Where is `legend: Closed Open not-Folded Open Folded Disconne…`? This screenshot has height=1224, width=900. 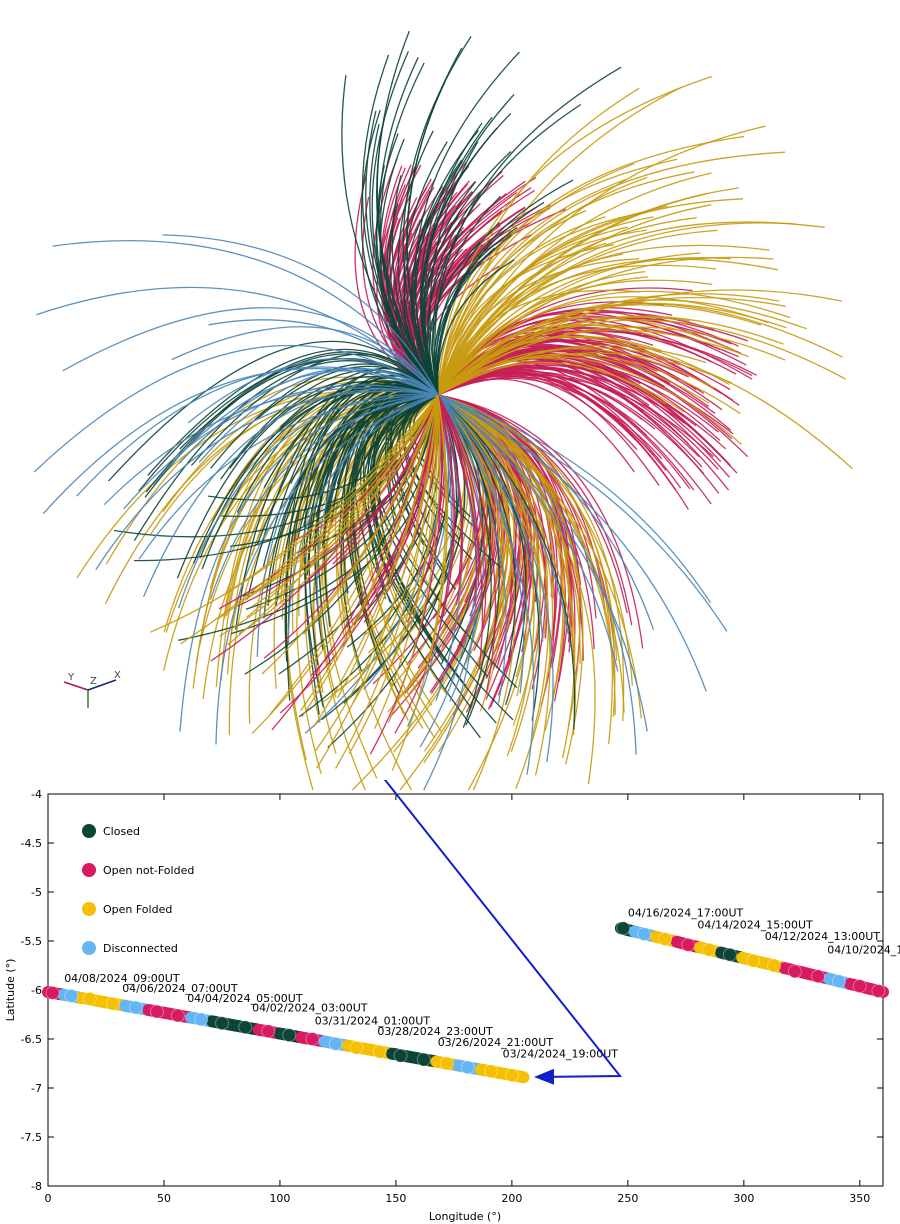 legend: Closed Open not-Folded Open Folded Disconne… is located at coordinates (138, 889).